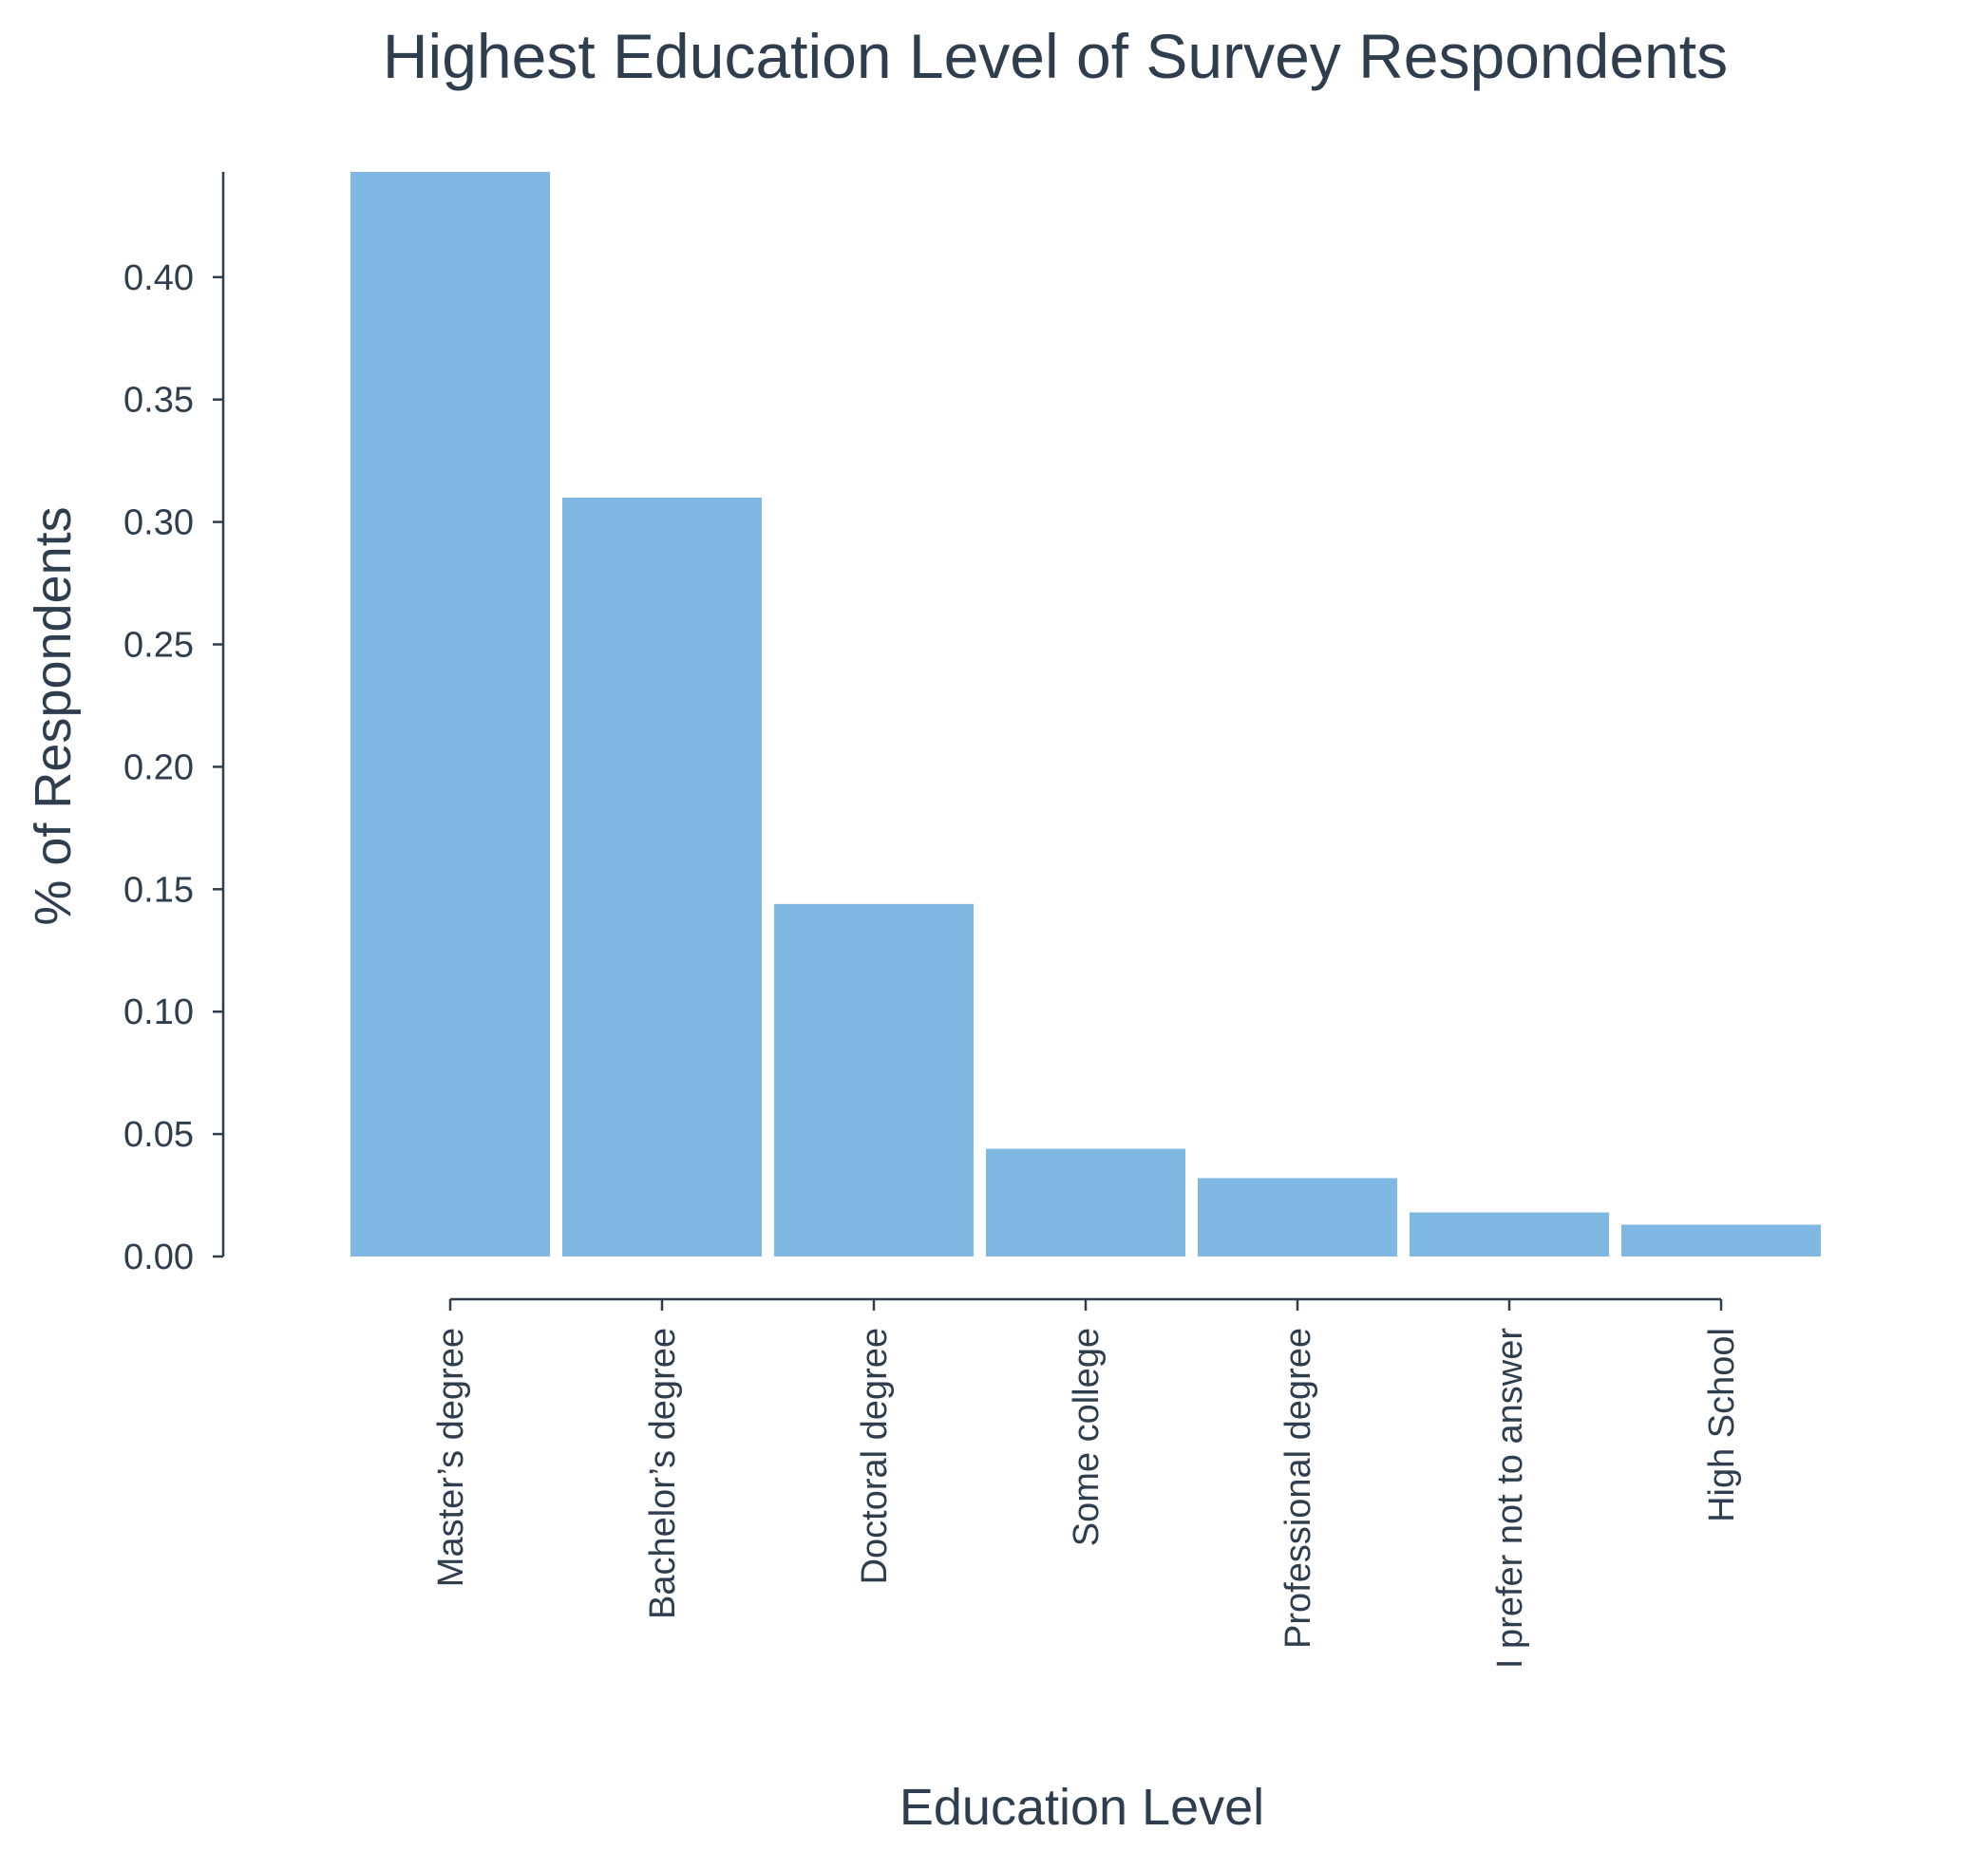  I want to click on bar-master-s-degree, so click(450, 714).